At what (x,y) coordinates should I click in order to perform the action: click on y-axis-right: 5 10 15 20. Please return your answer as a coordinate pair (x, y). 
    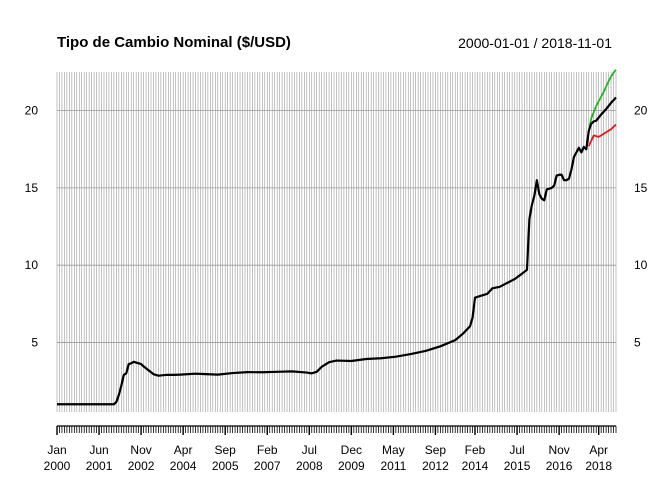
    Looking at the image, I should click on (641, 227).